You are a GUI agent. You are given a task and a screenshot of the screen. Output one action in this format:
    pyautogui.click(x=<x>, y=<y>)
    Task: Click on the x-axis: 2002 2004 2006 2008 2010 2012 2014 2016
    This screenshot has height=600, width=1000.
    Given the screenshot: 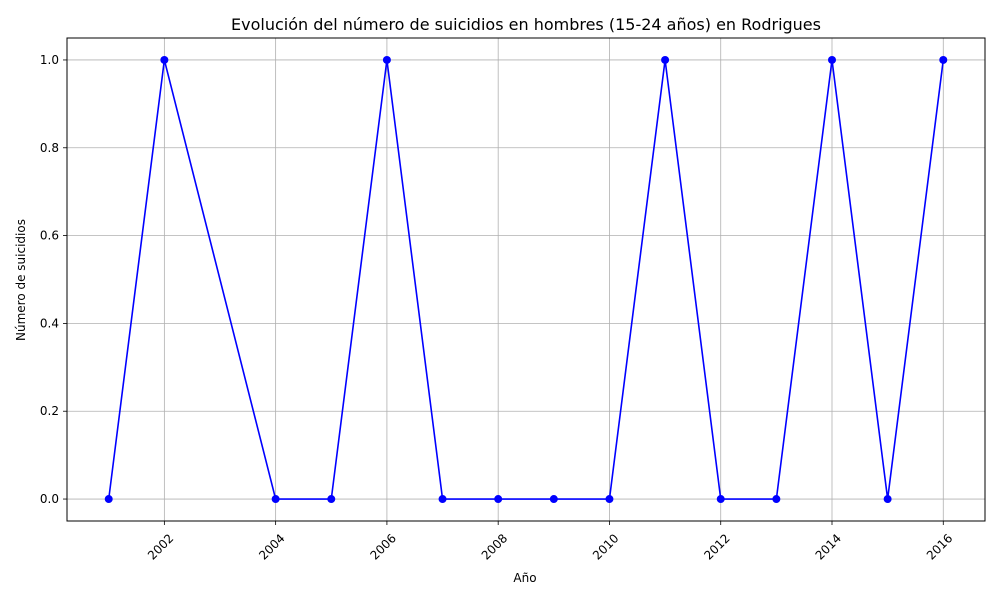 What is the action you would take?
    pyautogui.click(x=550, y=542)
    